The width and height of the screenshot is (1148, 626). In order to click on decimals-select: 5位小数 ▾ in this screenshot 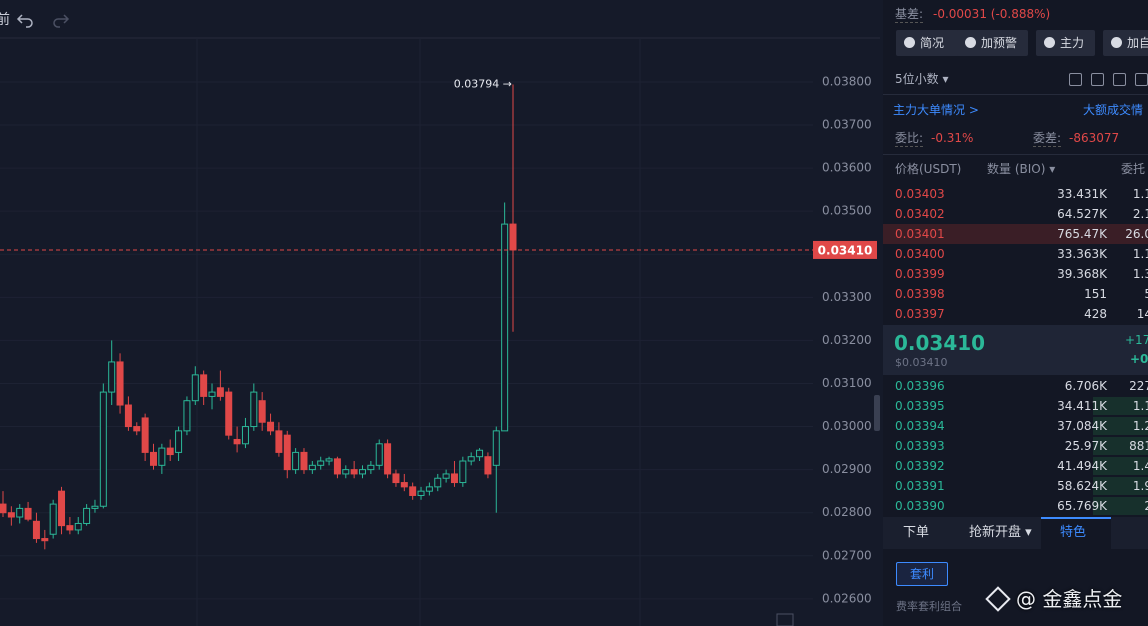, I will do `click(922, 79)`.